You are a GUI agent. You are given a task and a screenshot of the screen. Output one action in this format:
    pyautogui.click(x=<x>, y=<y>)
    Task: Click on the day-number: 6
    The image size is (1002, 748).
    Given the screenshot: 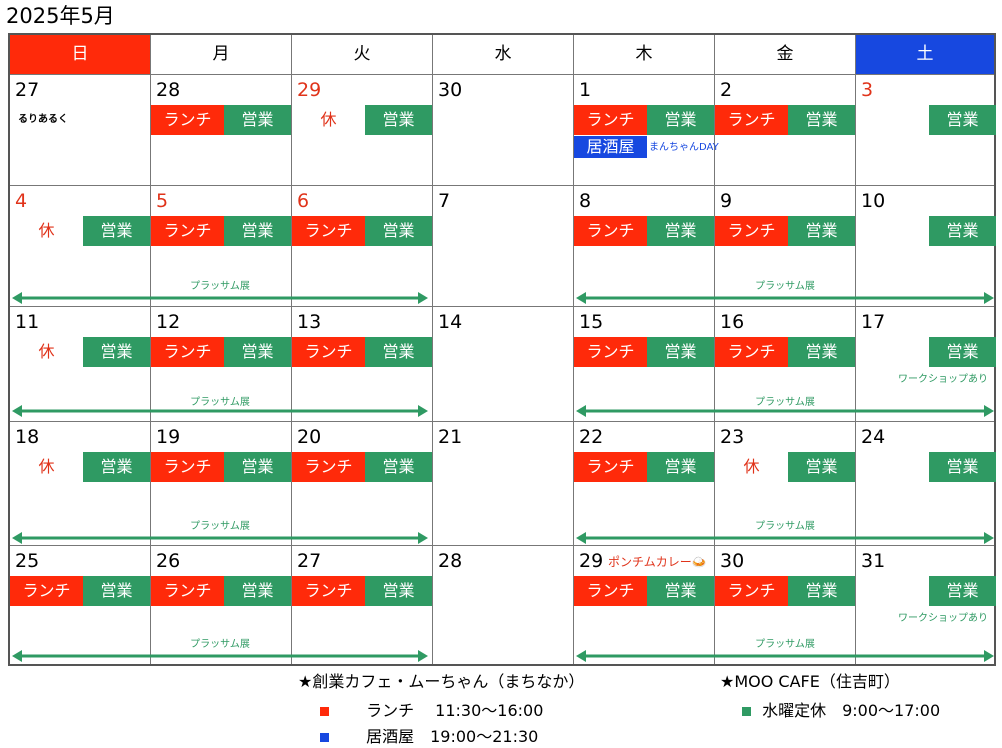 What is the action you would take?
    pyautogui.click(x=303, y=201)
    